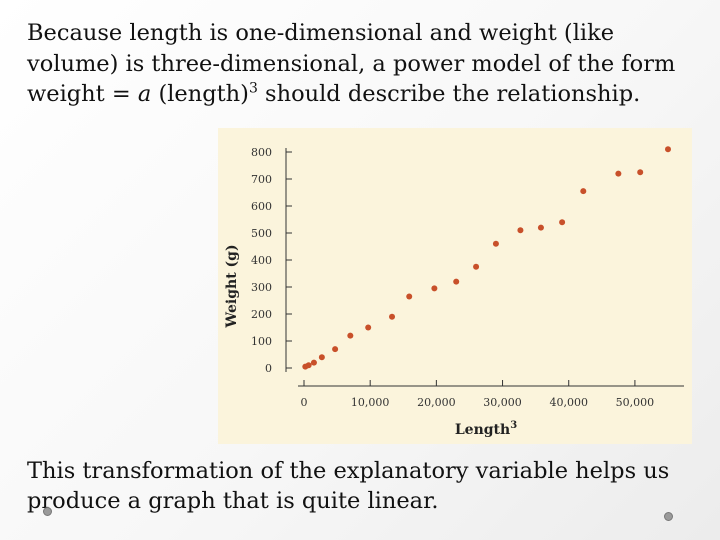 This screenshot has width=720, height=540. I want to click on intro-part-2: (length), so click(200, 94).